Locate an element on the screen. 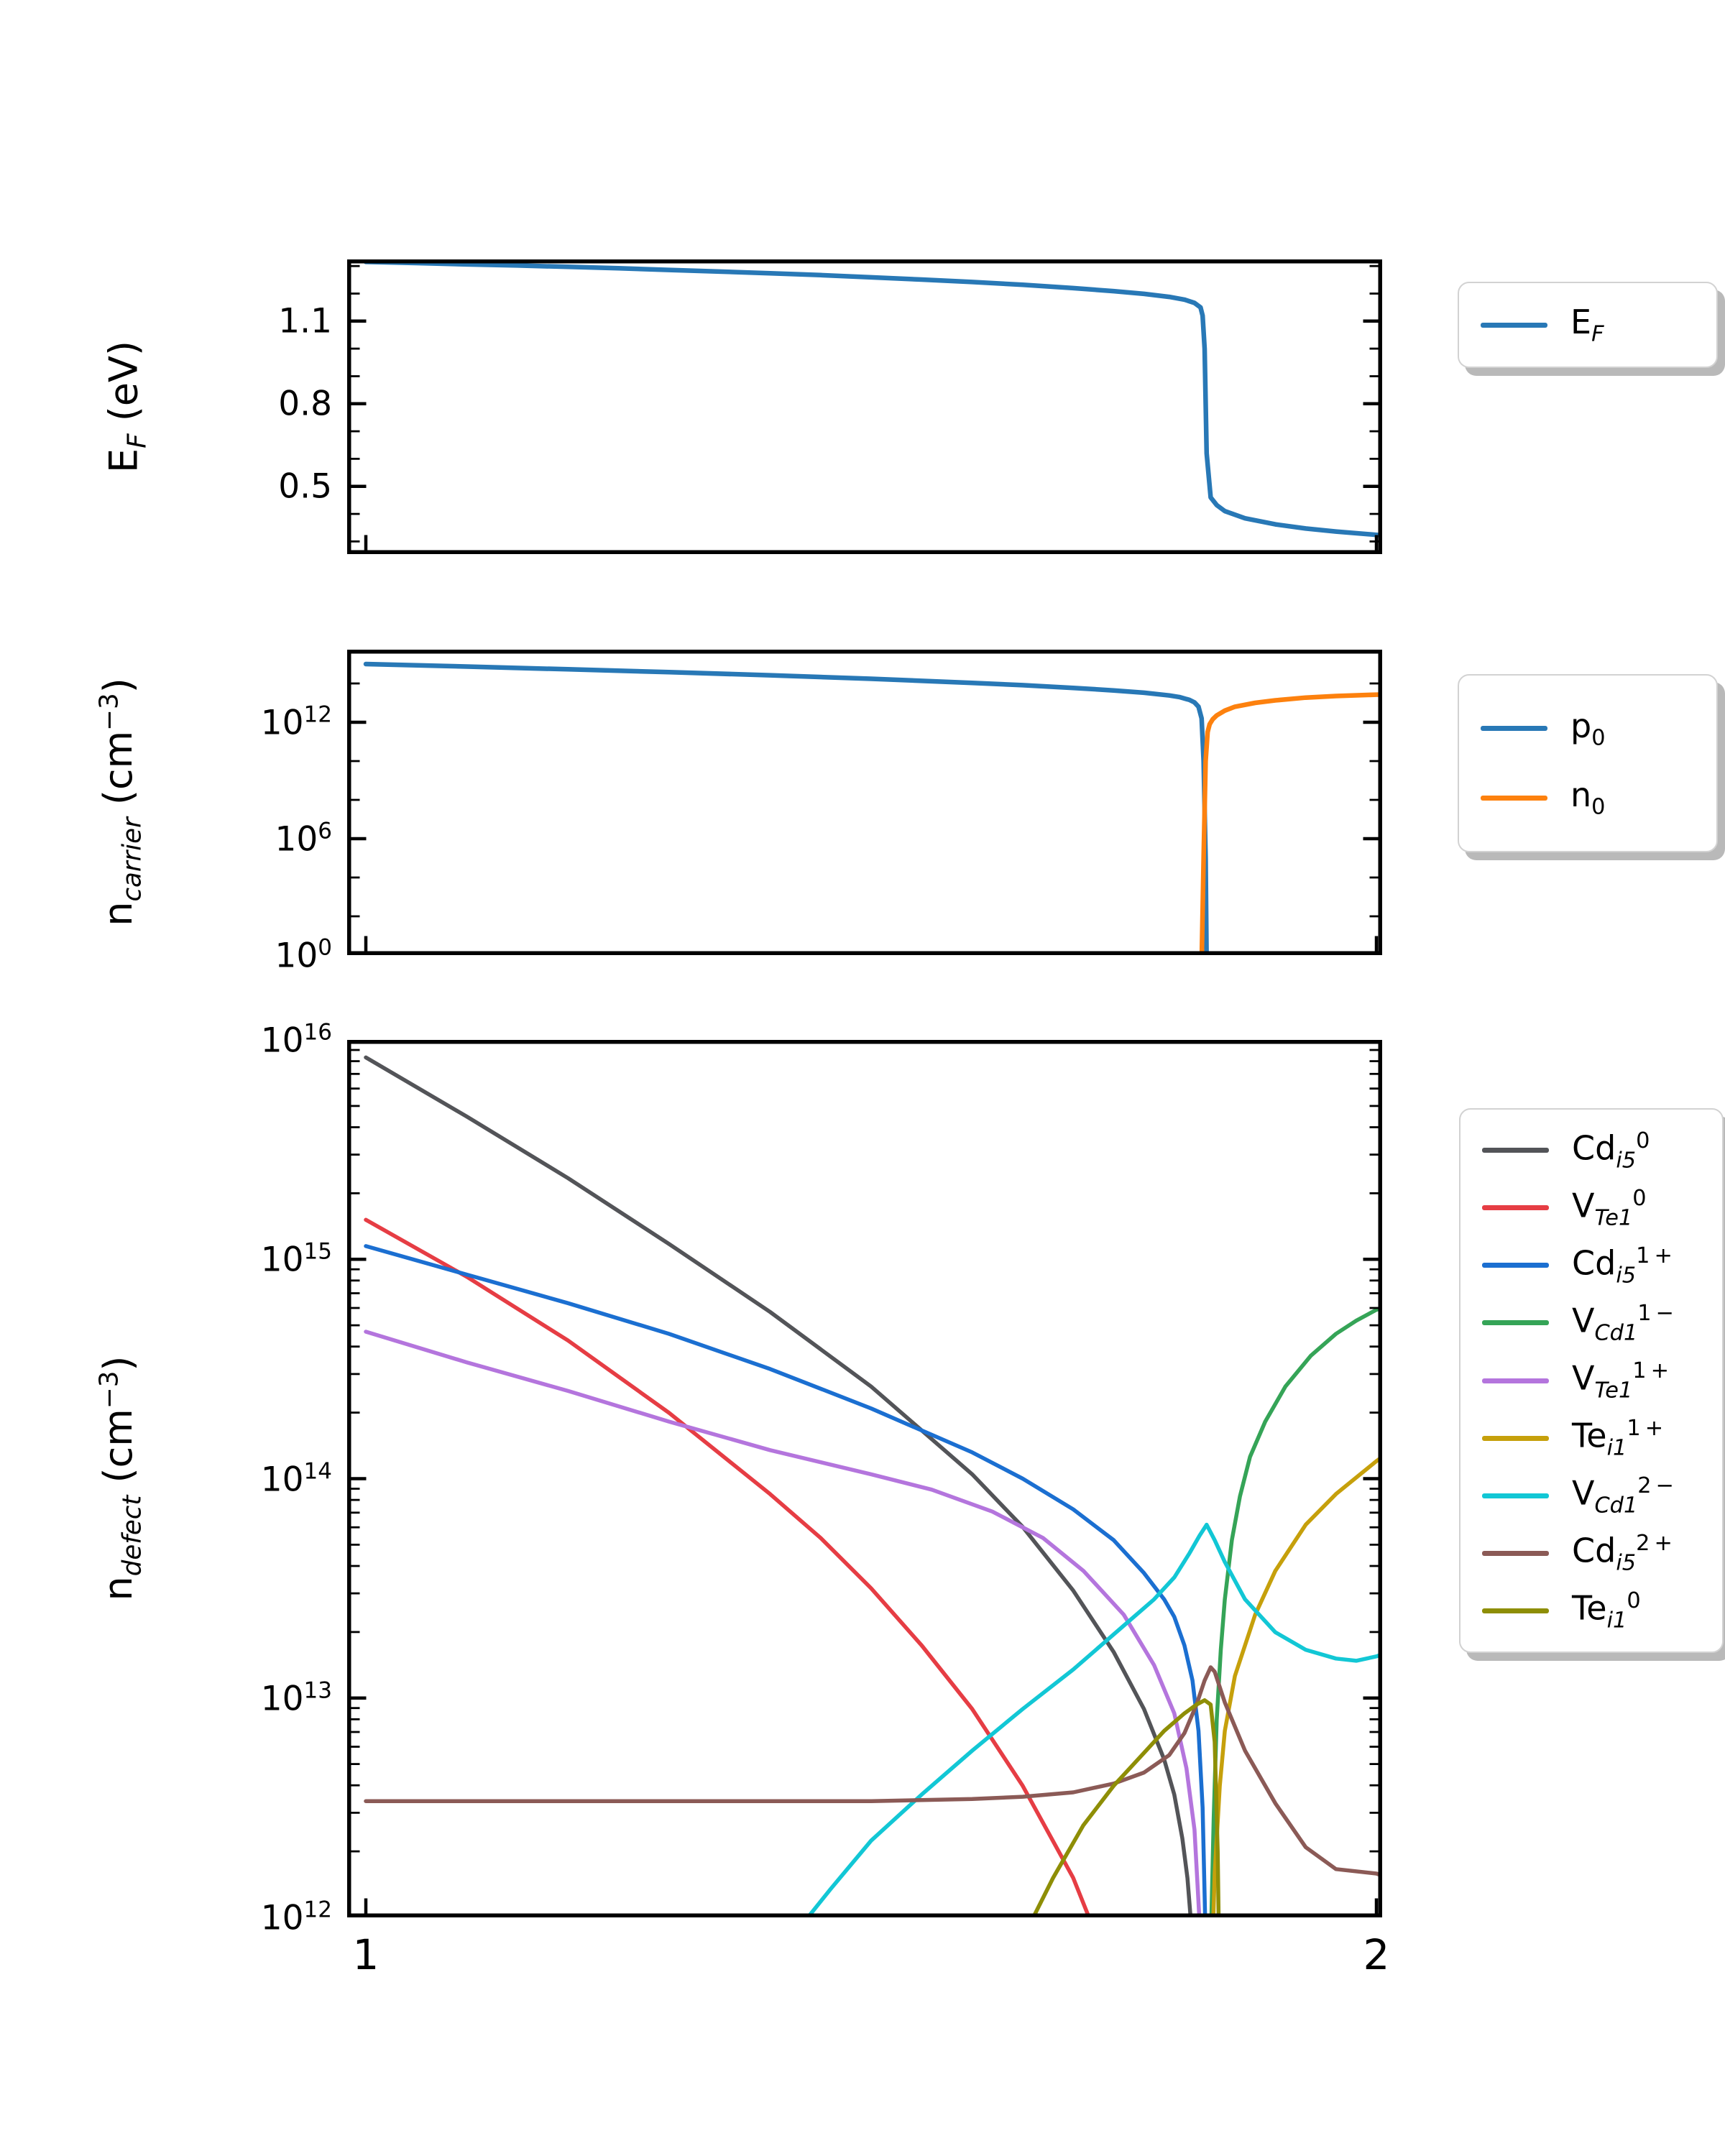 The width and height of the screenshot is (1725, 2156). series-Te_i1^0 is located at coordinates (1126, 1806).